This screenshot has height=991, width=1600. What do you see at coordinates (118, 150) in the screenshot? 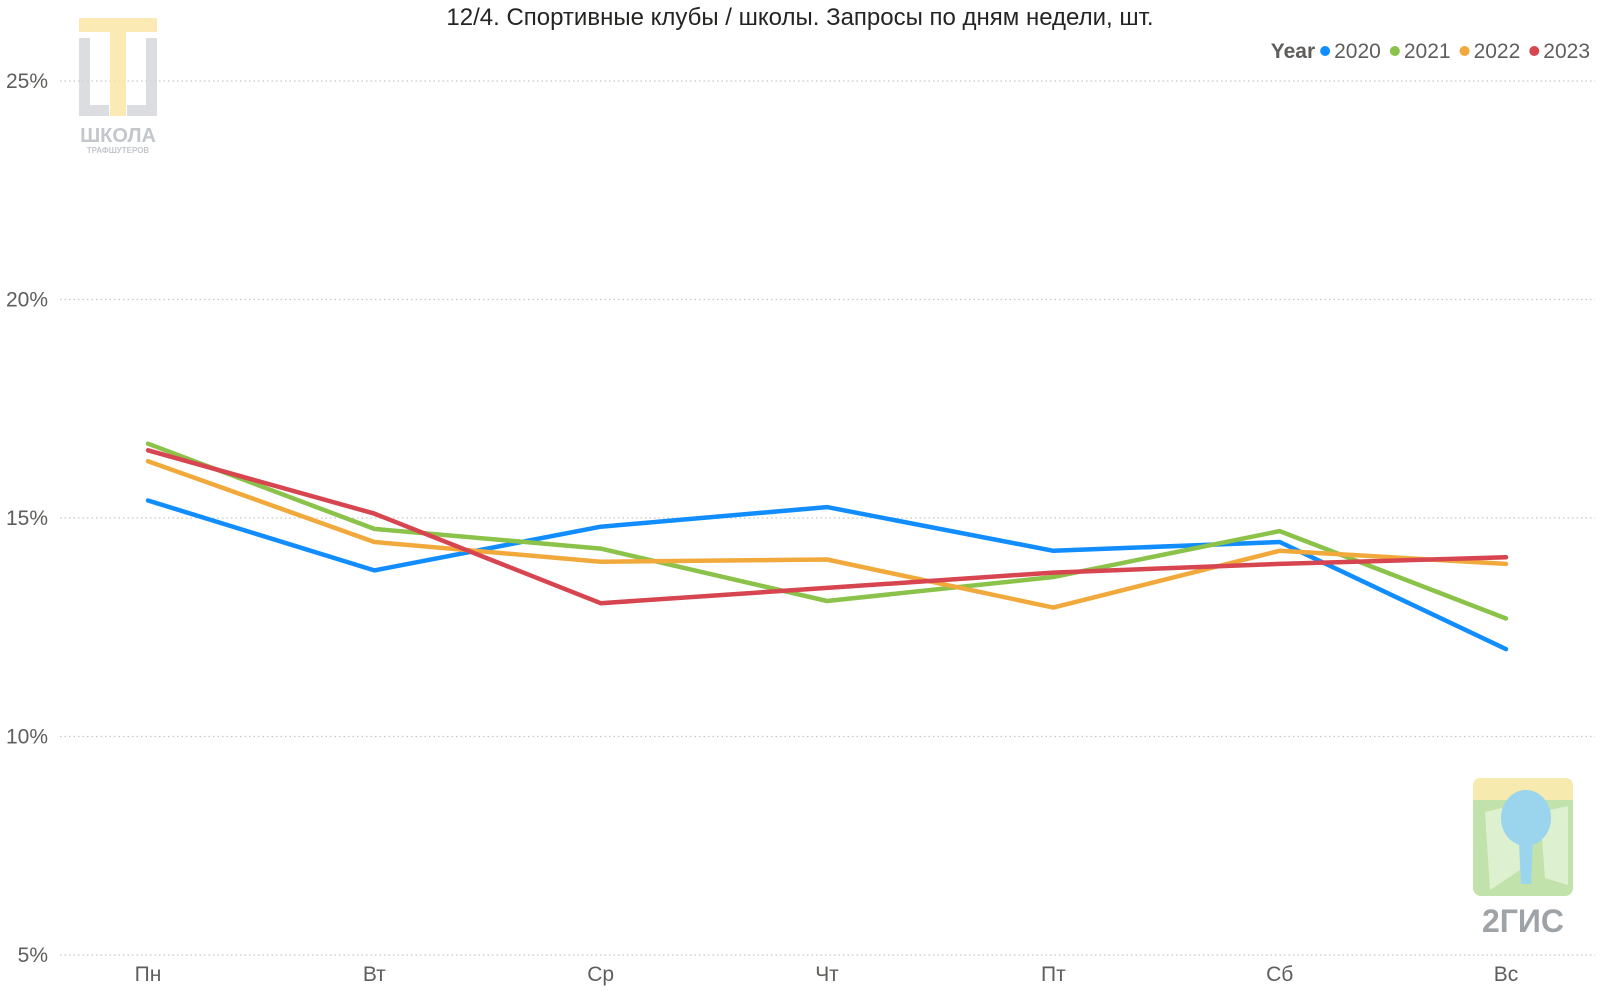
I see `school-logo-subtitle: ТРАФШУТЕРОВ` at bounding box center [118, 150].